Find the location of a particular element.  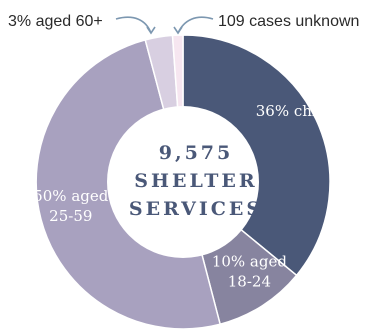

center-total: 9,575 is located at coordinates (196, 153).